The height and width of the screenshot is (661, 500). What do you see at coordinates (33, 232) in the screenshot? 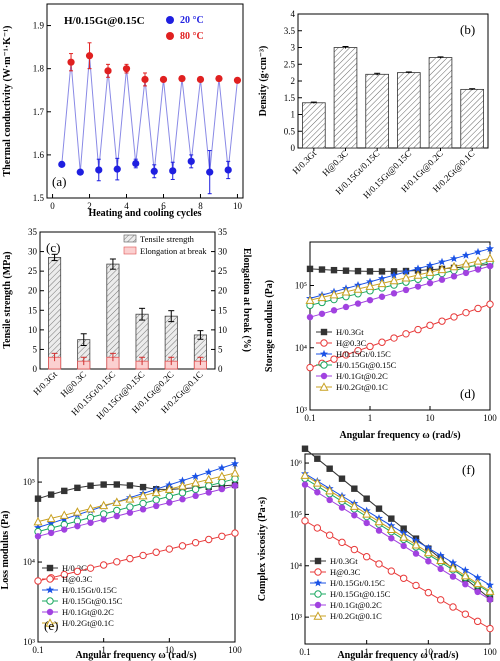
I see `y-tick-label: 35` at bounding box center [33, 232].